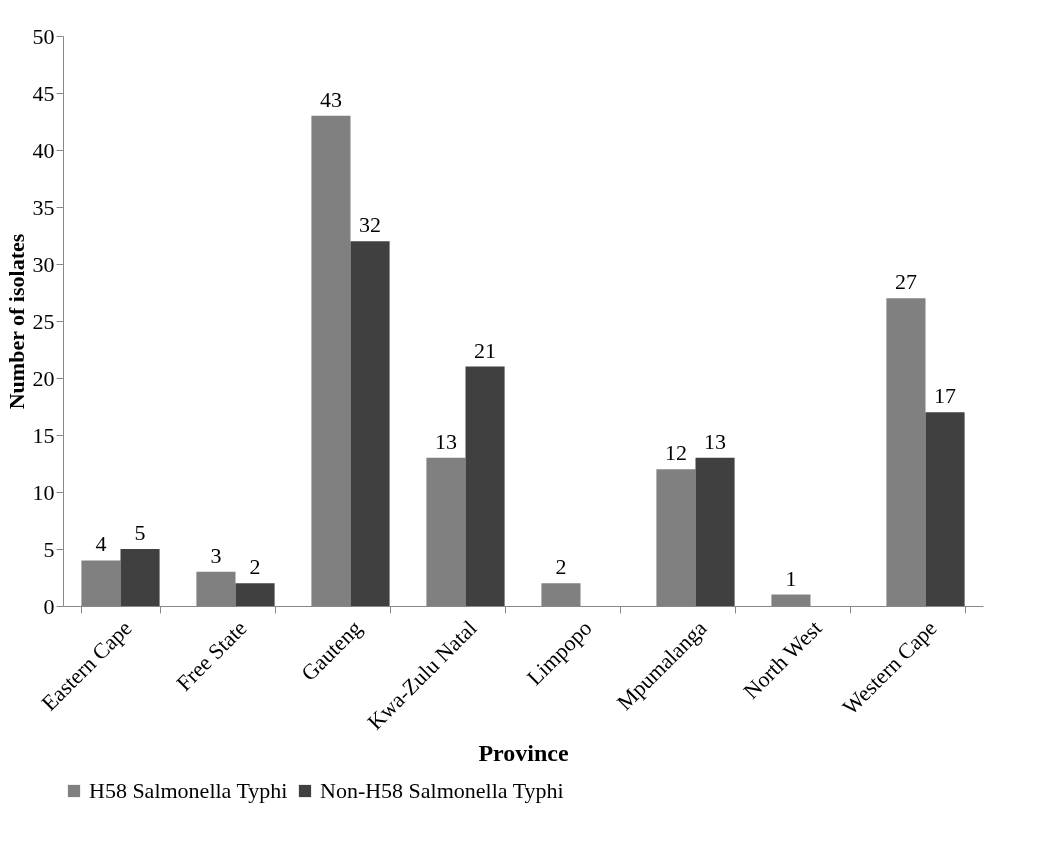 Image resolution: width=1059 pixels, height=861 pixels. What do you see at coordinates (49, 549) in the screenshot?
I see `y-tick-label: 5` at bounding box center [49, 549].